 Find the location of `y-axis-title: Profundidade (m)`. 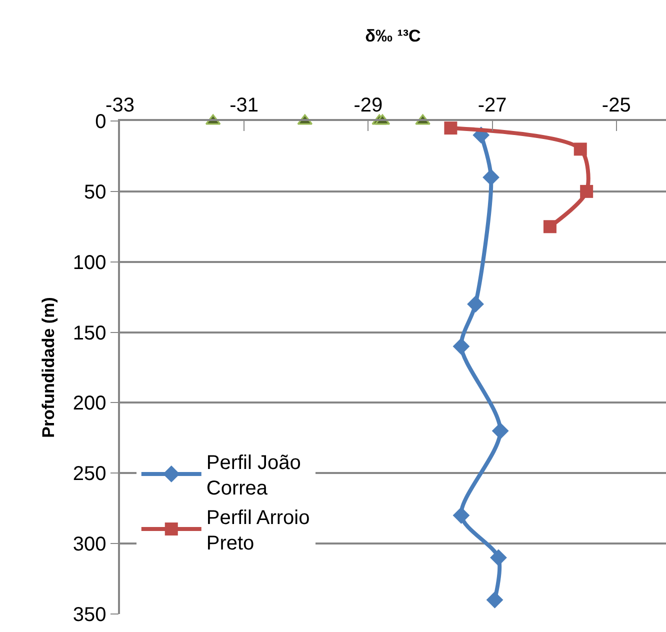

y-axis-title: Profundidade (m) is located at coordinates (48, 367).